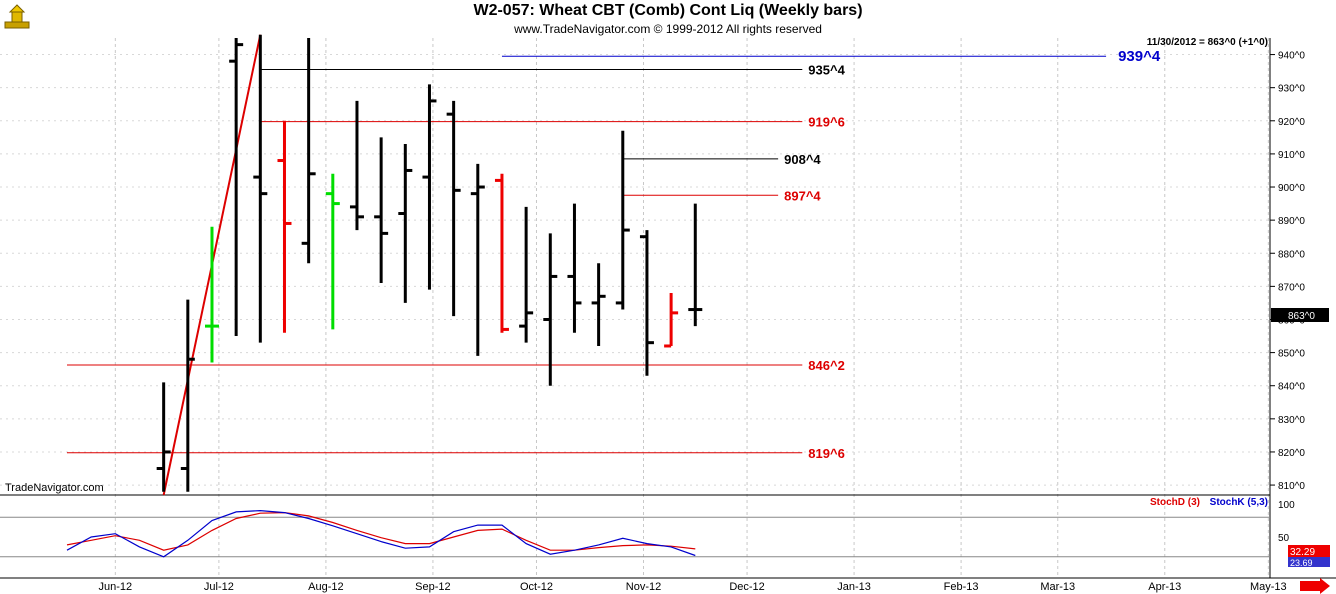  Describe the element at coordinates (1291, 387) in the screenshot. I see `y-tick-label: 840^0` at that location.